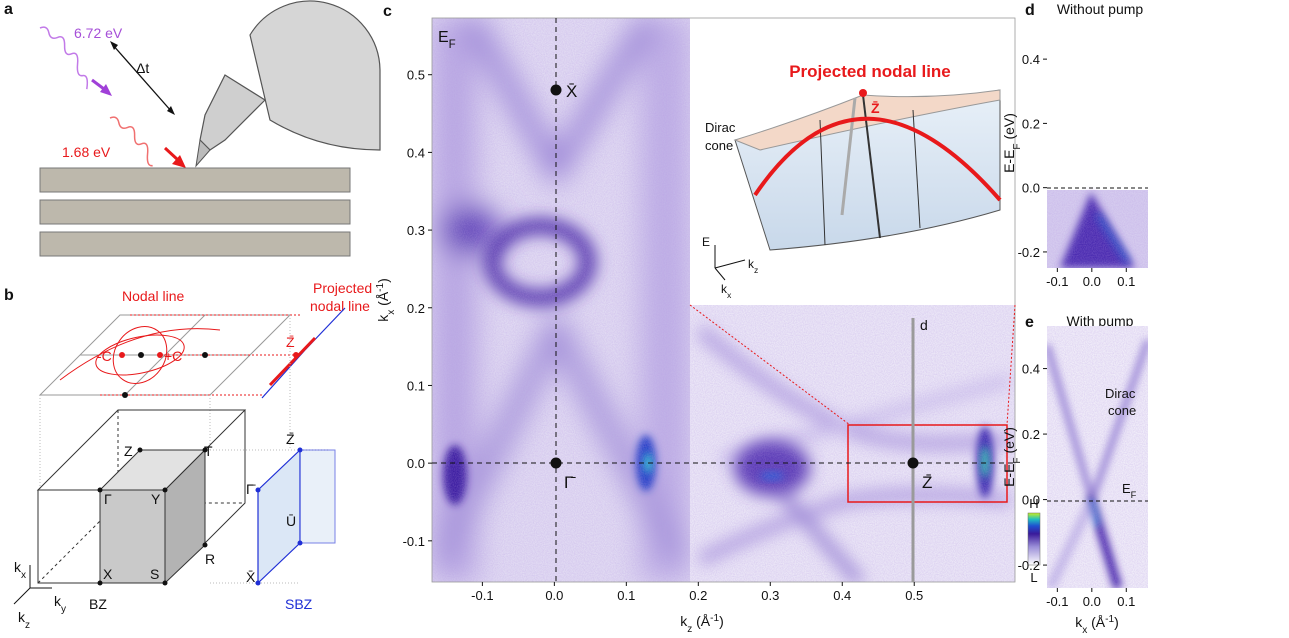 The image size is (1289, 638). What do you see at coordinates (292, 361) in the screenshot?
I see `projected-nodal-line` at bounding box center [292, 361].